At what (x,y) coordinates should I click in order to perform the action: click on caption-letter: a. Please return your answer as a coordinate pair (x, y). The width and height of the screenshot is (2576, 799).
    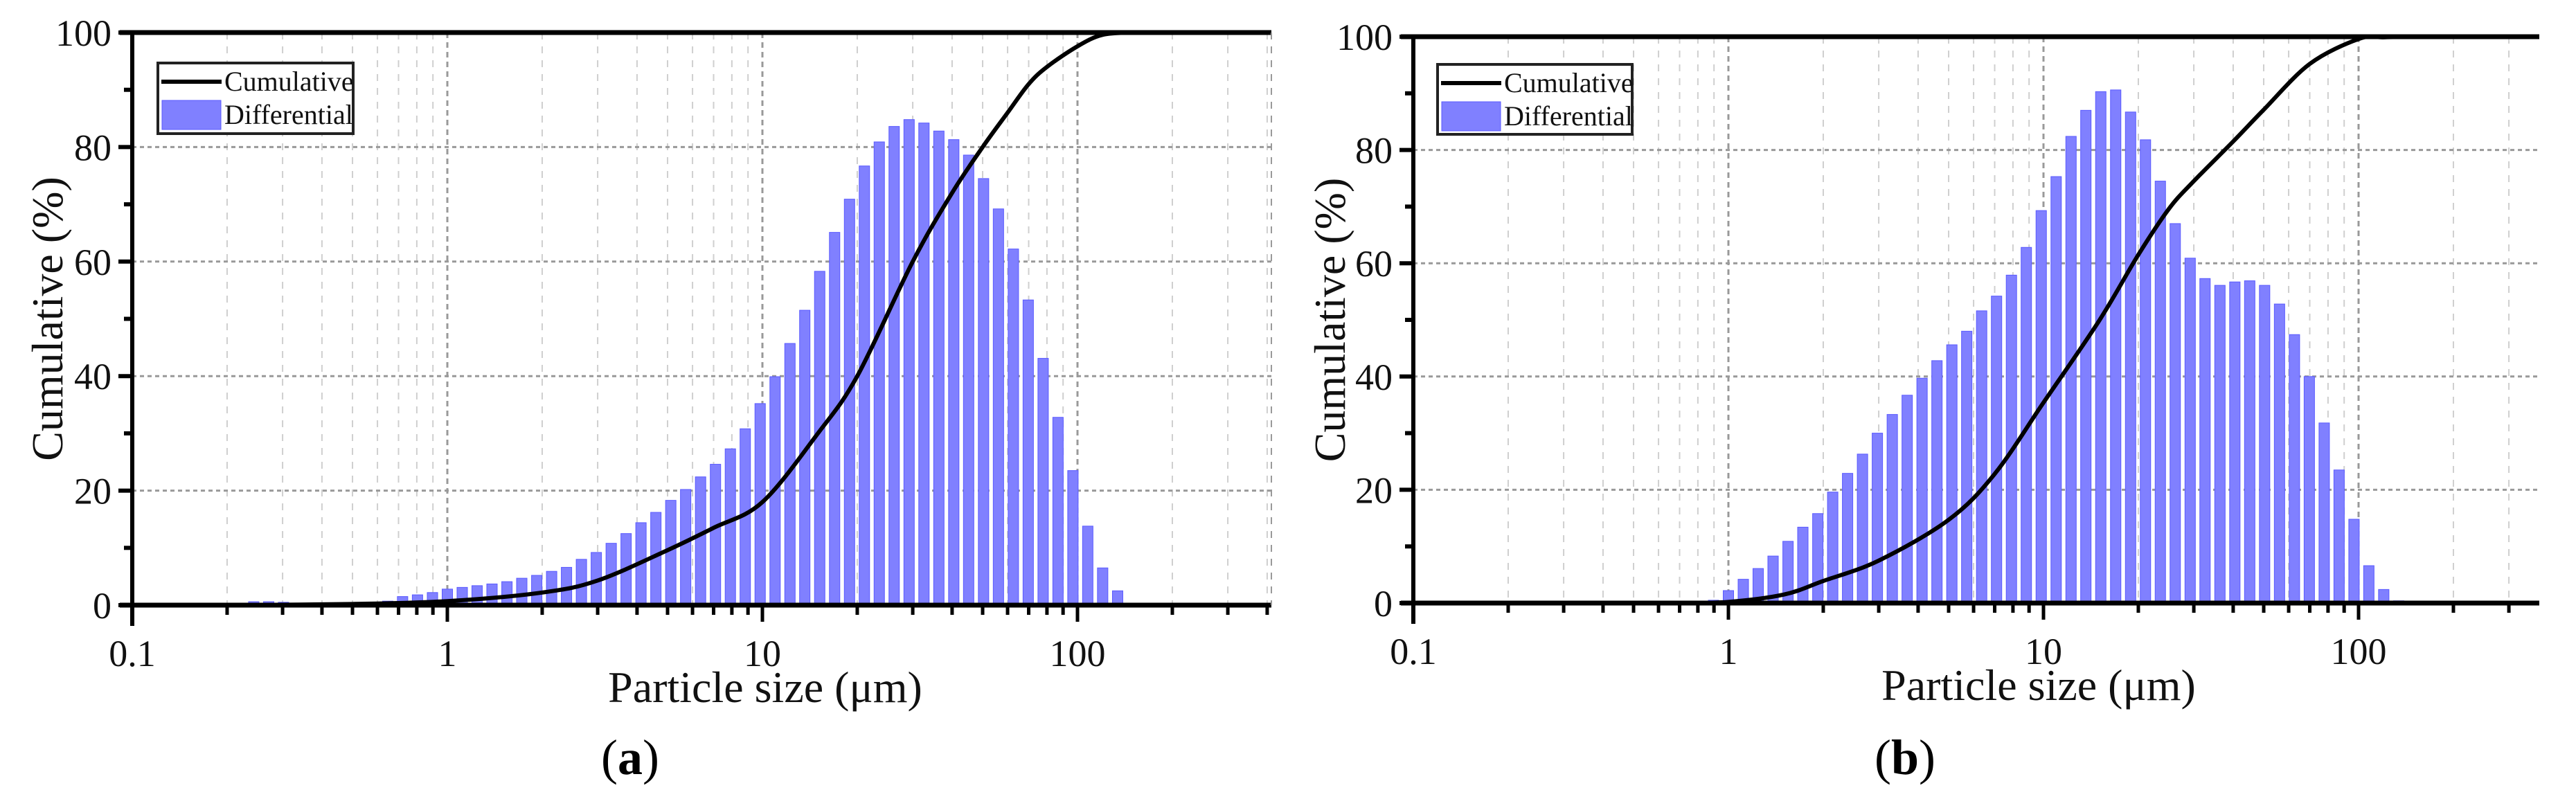
    Looking at the image, I should click on (630, 758).